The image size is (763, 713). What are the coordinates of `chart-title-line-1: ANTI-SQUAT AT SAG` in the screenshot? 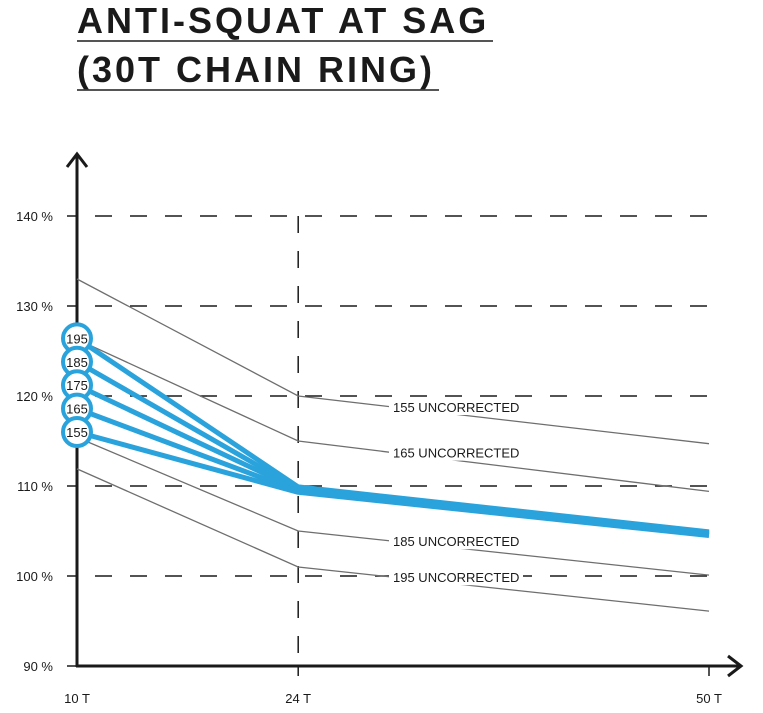 It's located at (285, 22).